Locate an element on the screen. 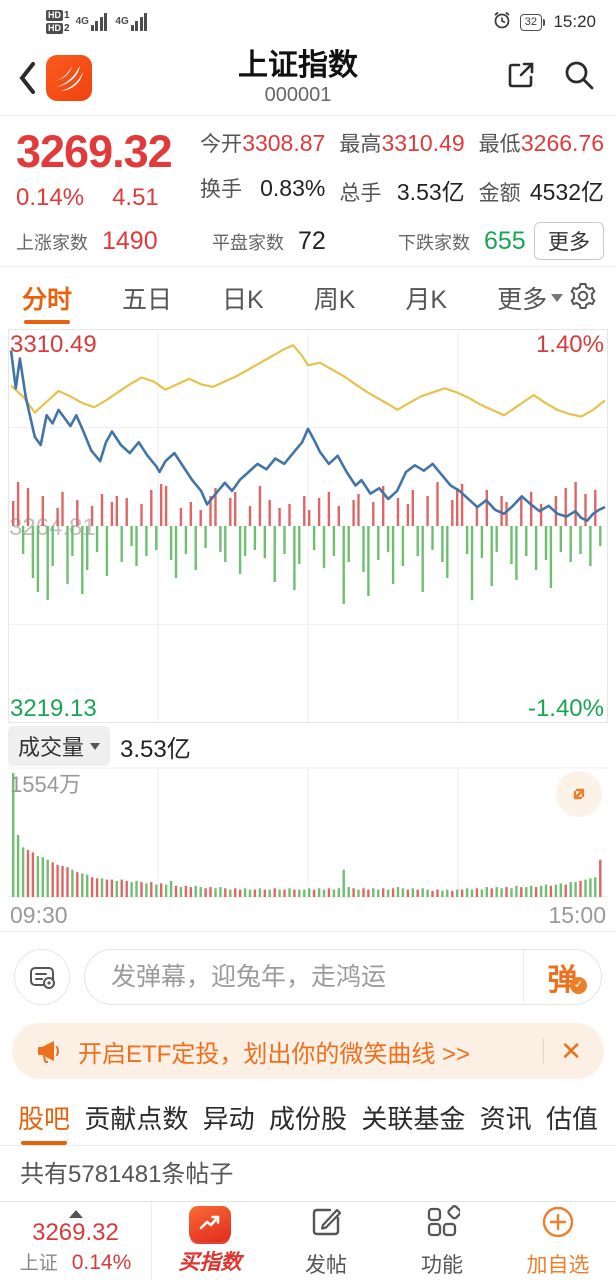  axis-high-pct-label: 1.40% is located at coordinates (569, 344).